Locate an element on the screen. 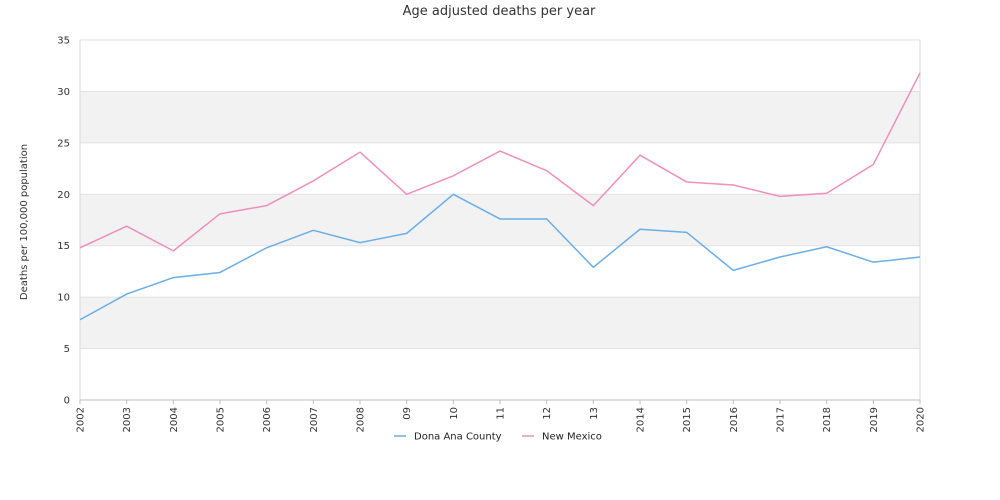 The width and height of the screenshot is (1000, 500). x-tick-label: 2016 is located at coordinates (734, 419).